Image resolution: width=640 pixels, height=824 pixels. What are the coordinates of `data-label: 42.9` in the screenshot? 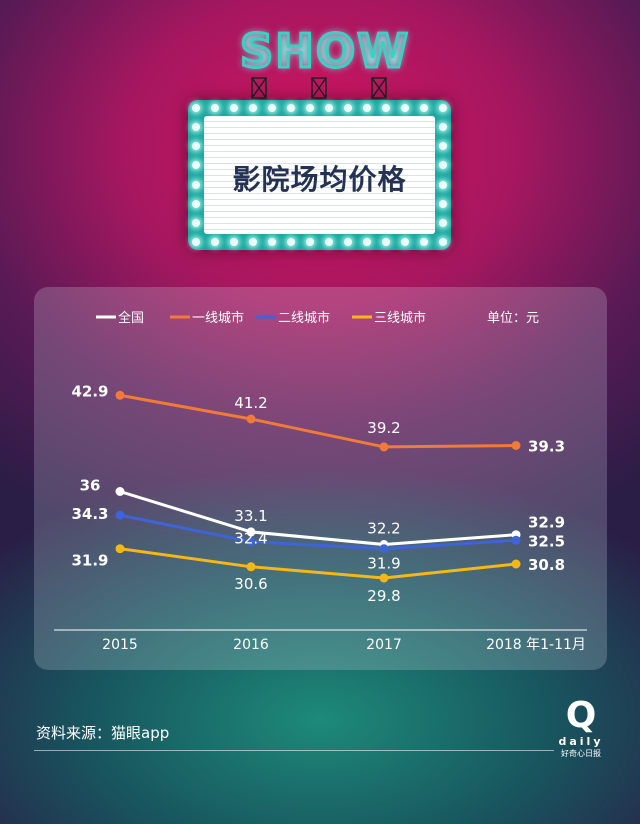 It's located at (89, 391).